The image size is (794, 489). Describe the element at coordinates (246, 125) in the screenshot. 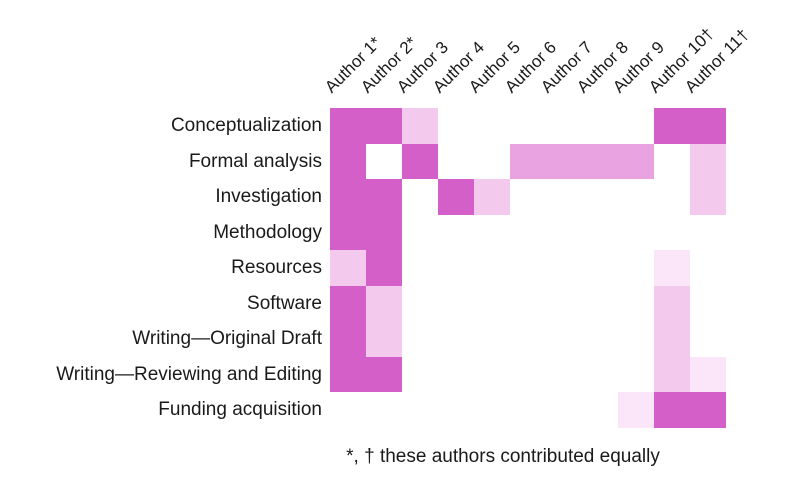

I see `row-label: Conceptualization` at that location.